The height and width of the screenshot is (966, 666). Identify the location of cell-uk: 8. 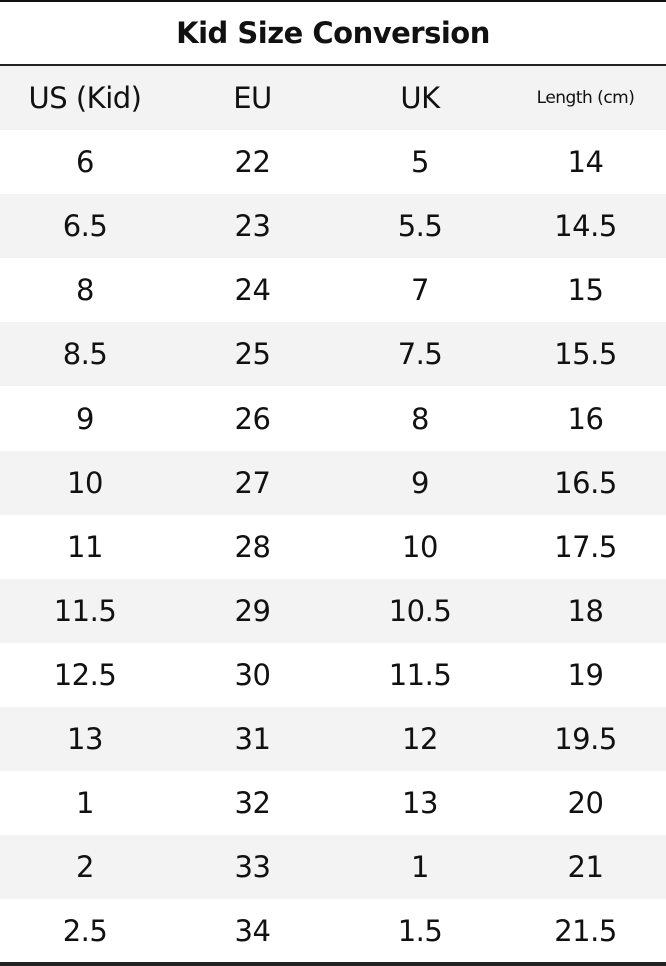
(420, 418).